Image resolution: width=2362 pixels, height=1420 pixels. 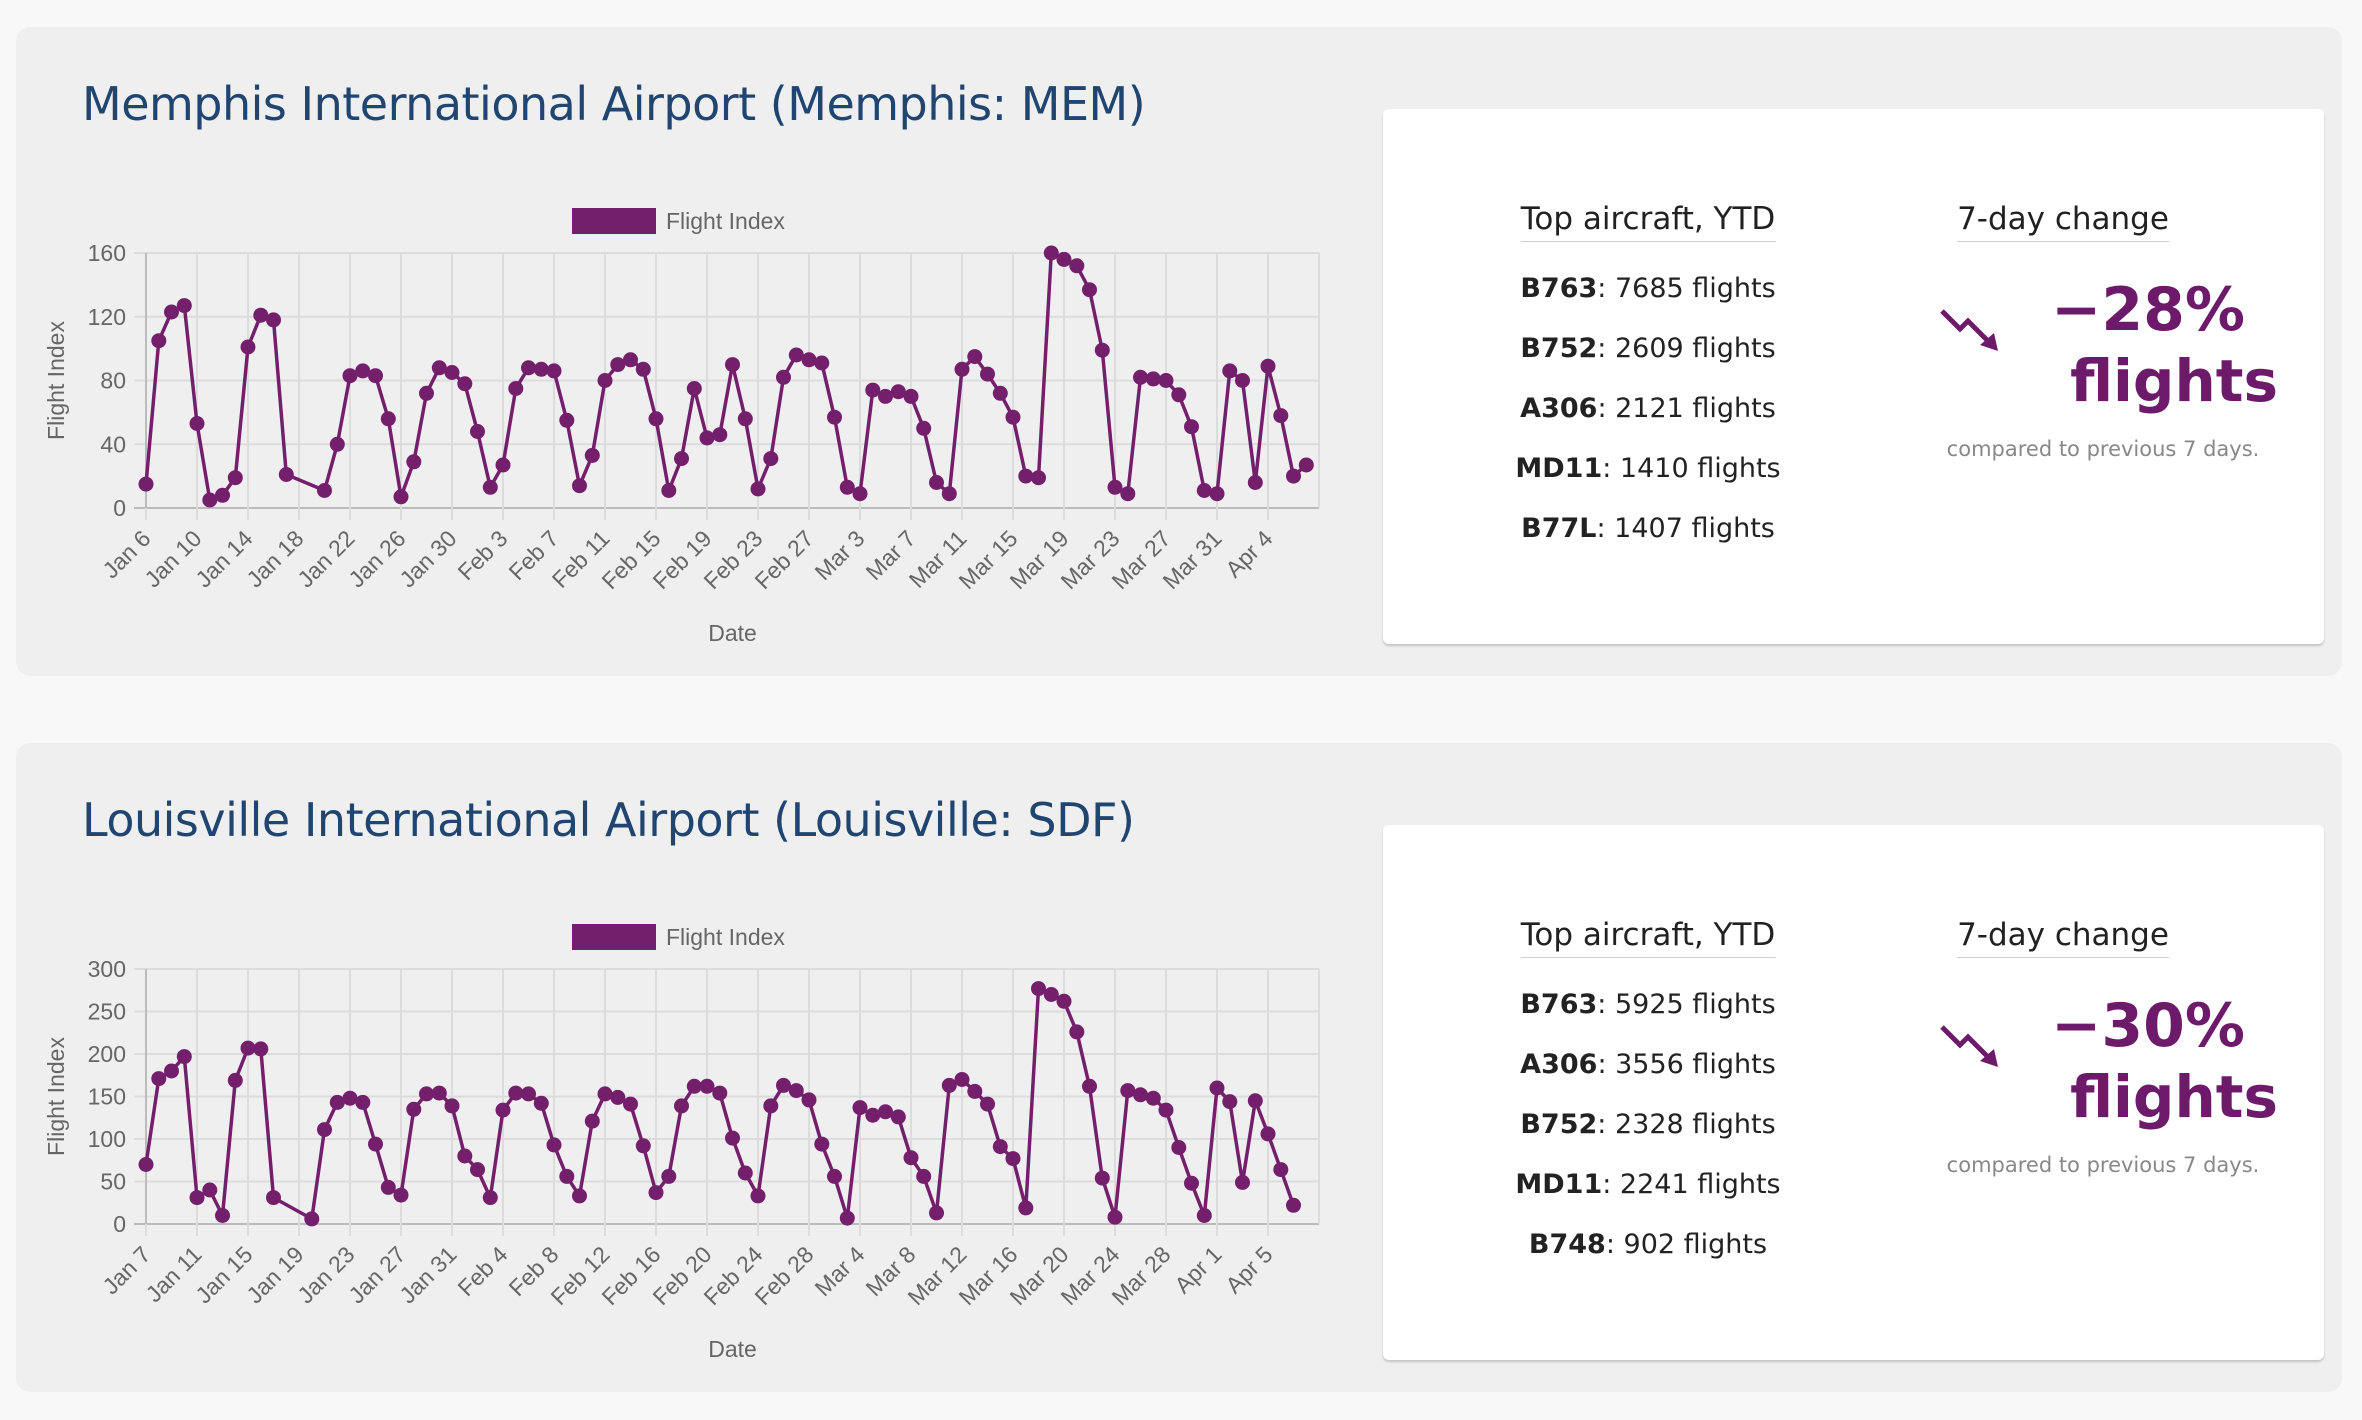 I want to click on x-tick-label: Feb 27, so click(x=784, y=559).